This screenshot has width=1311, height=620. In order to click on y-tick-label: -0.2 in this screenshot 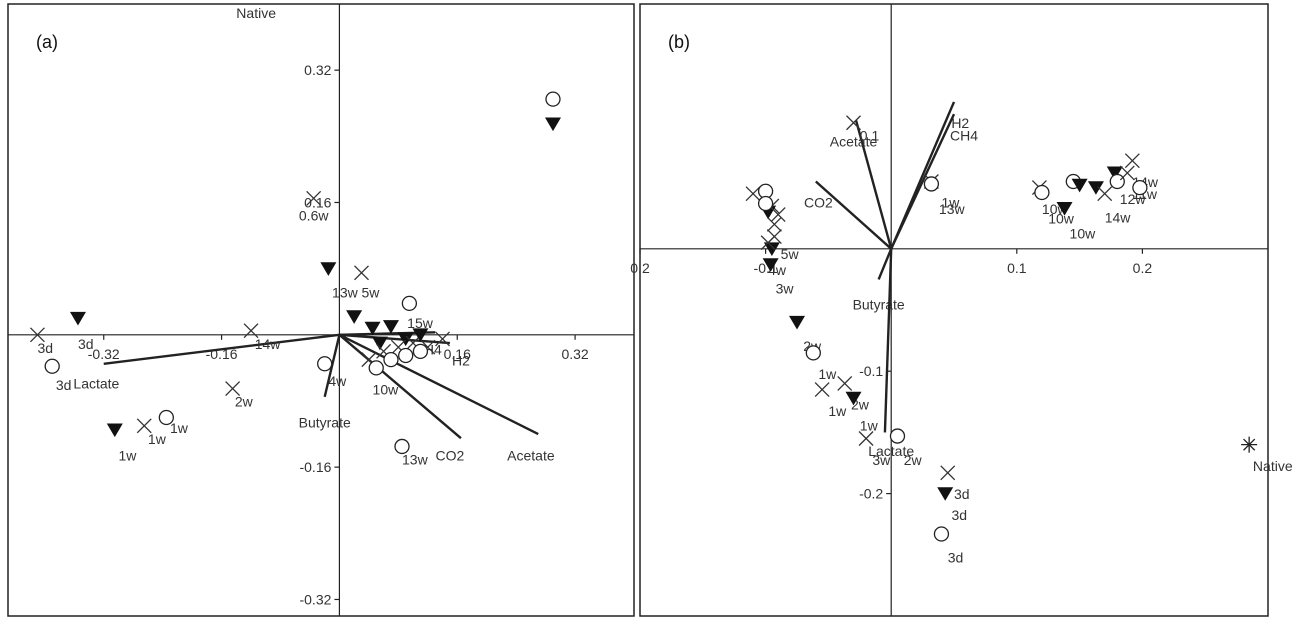, I will do `click(871, 494)`.